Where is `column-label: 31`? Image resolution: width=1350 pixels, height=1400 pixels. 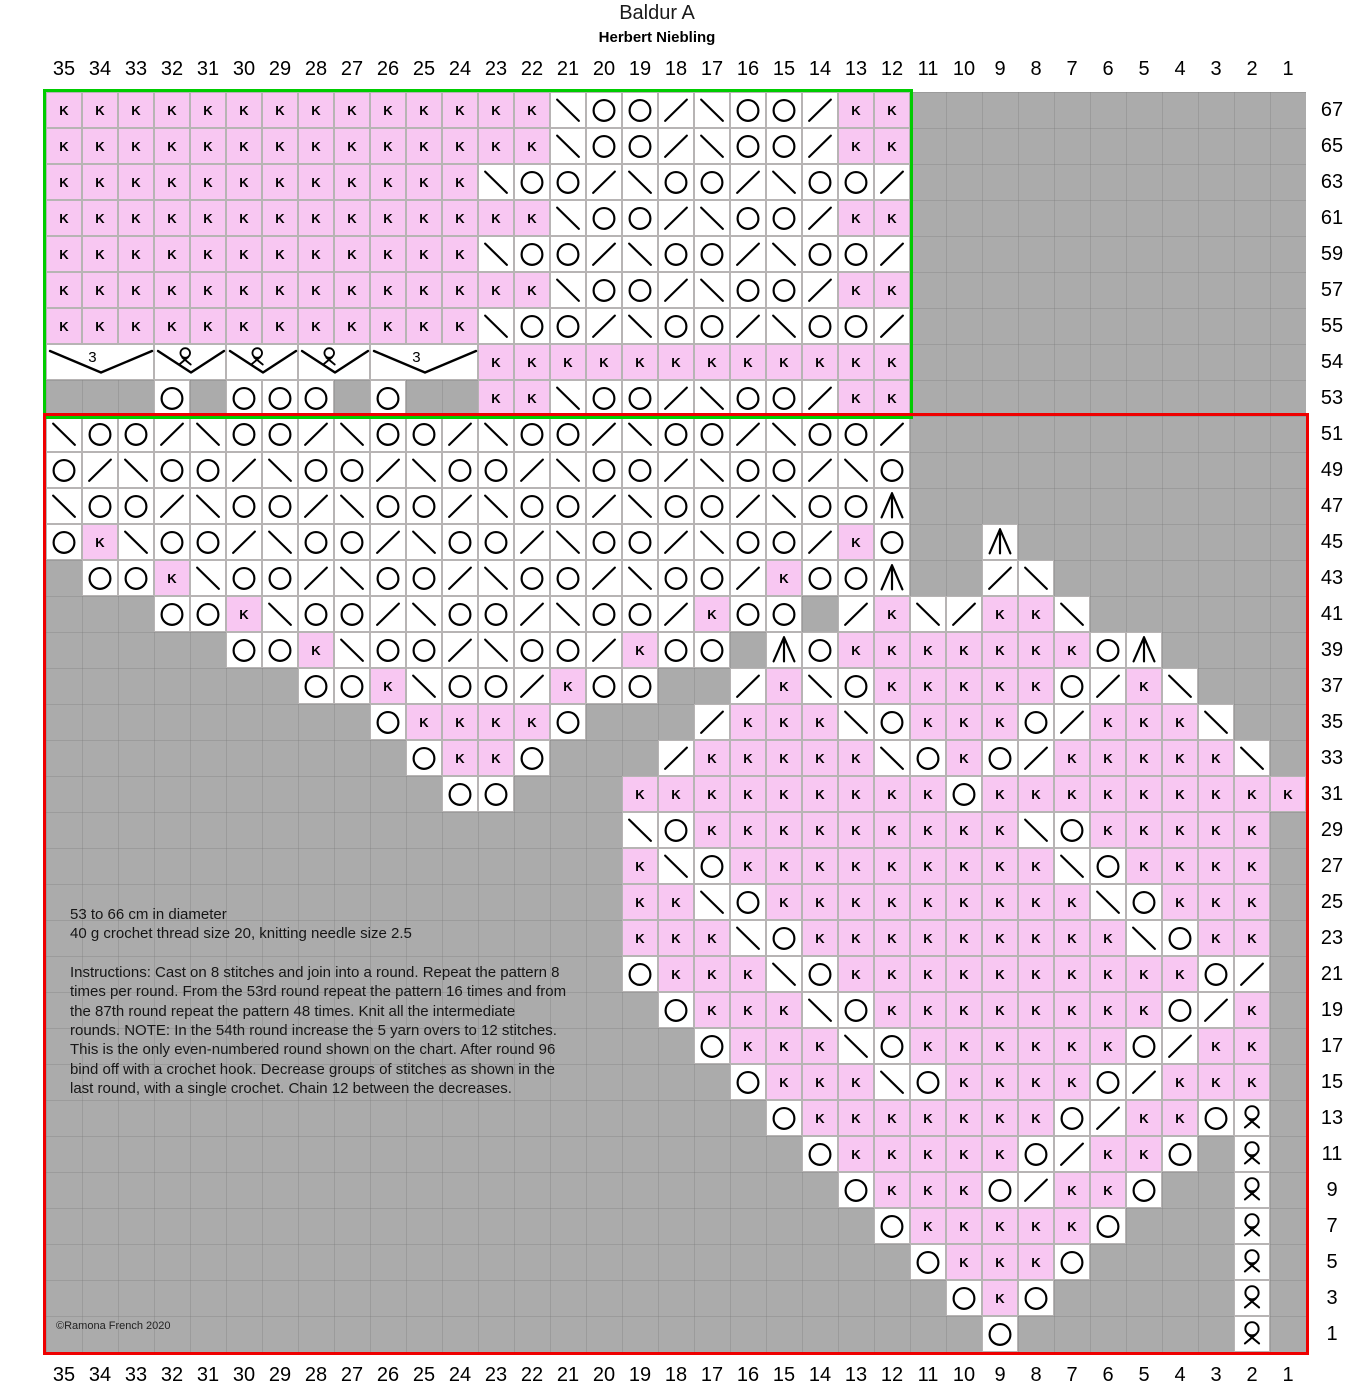
column-label: 31 is located at coordinates (208, 1375).